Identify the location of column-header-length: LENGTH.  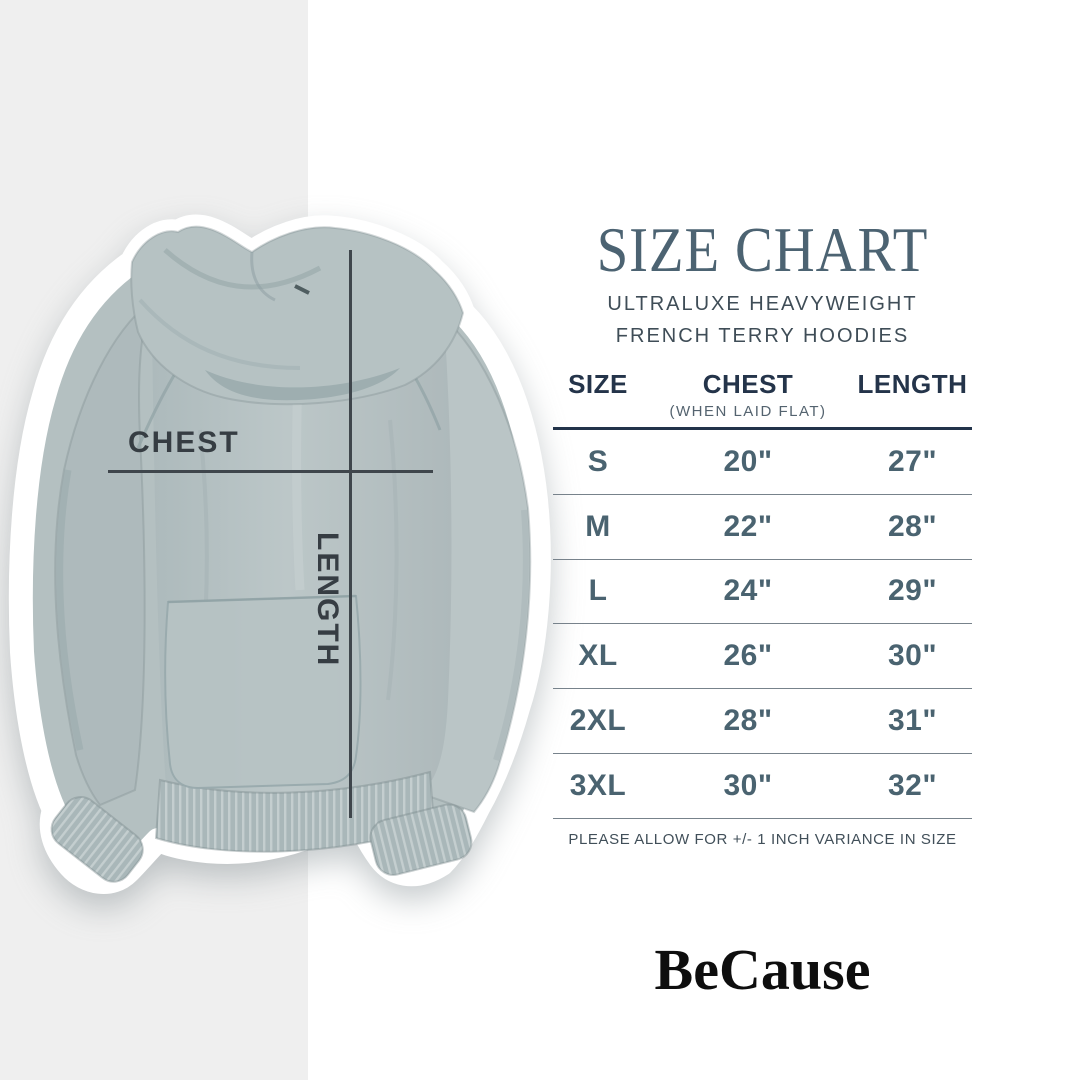
(912, 395).